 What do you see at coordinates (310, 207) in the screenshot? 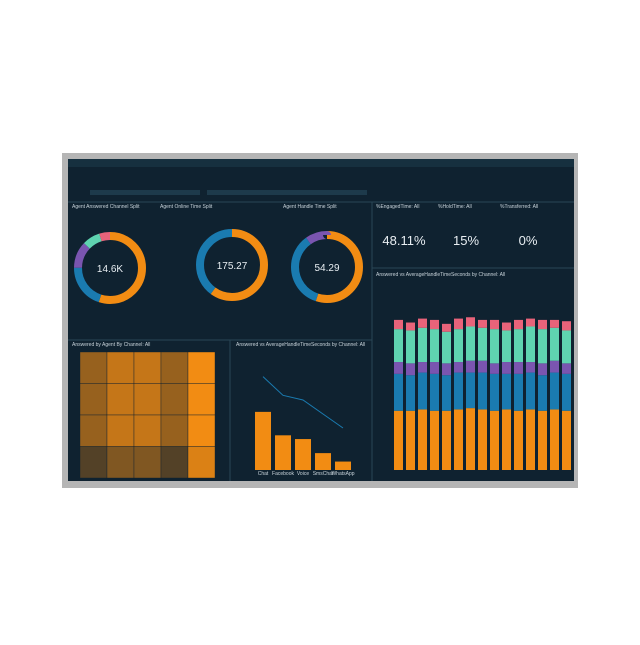
I see `panel-title: Agent Handle Time Split` at bounding box center [310, 207].